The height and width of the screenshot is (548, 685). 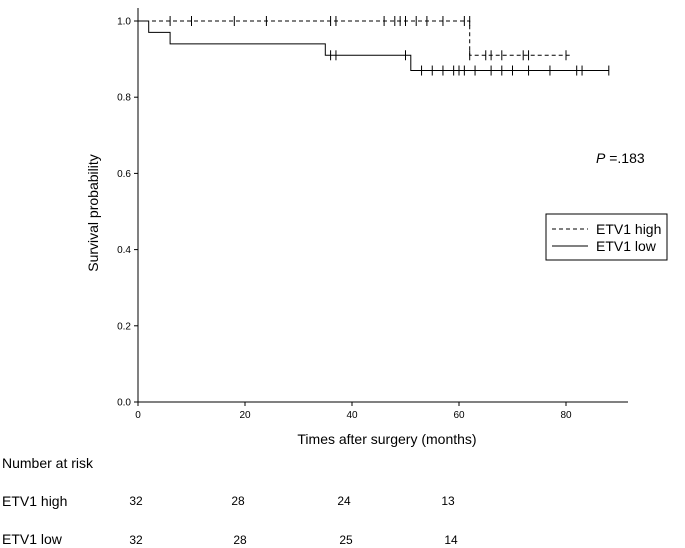 What do you see at coordinates (352, 415) in the screenshot?
I see `x-tick-label: 40` at bounding box center [352, 415].